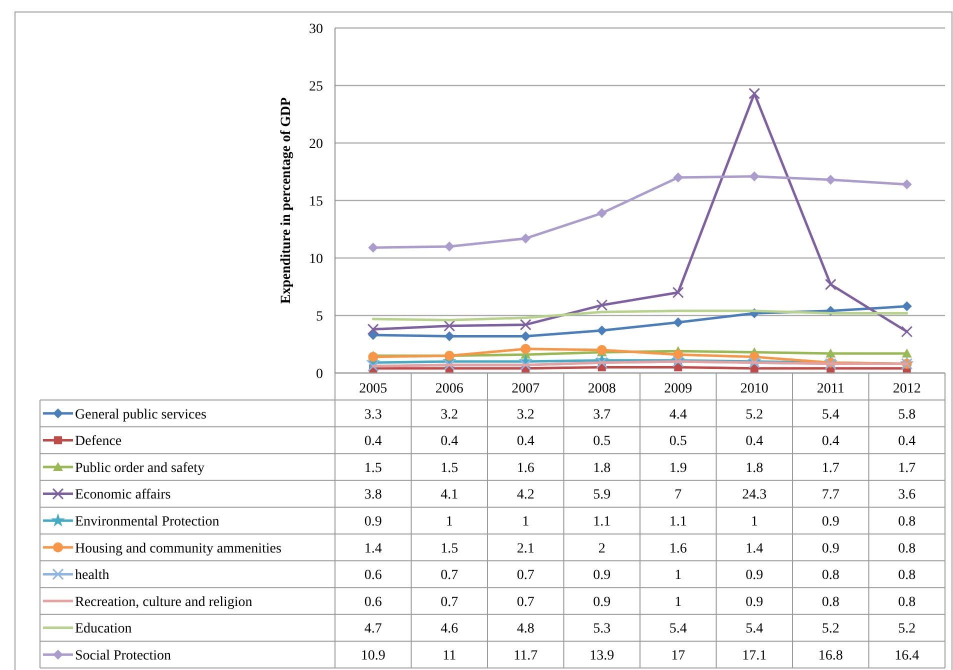  I want to click on data-label: 0.5, so click(602, 442).